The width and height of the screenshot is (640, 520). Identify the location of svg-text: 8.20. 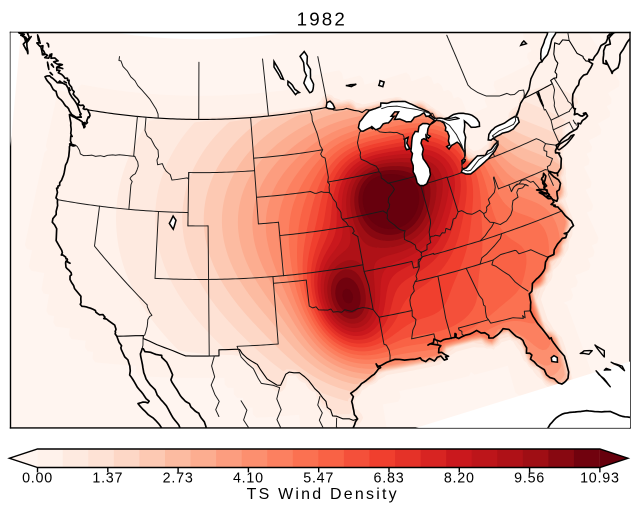
(459, 479).